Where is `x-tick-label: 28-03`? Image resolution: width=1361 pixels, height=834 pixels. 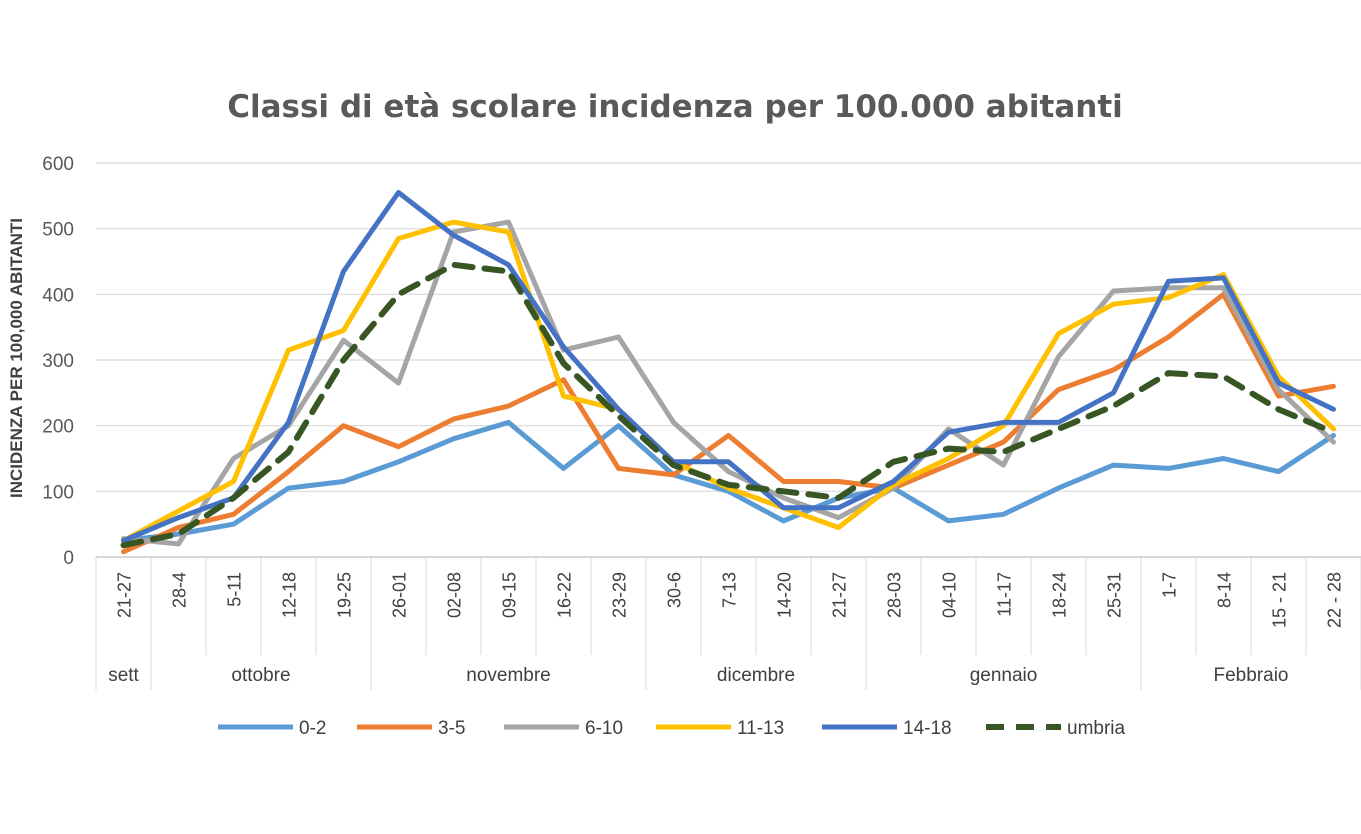 x-tick-label: 28-03 is located at coordinates (895, 595).